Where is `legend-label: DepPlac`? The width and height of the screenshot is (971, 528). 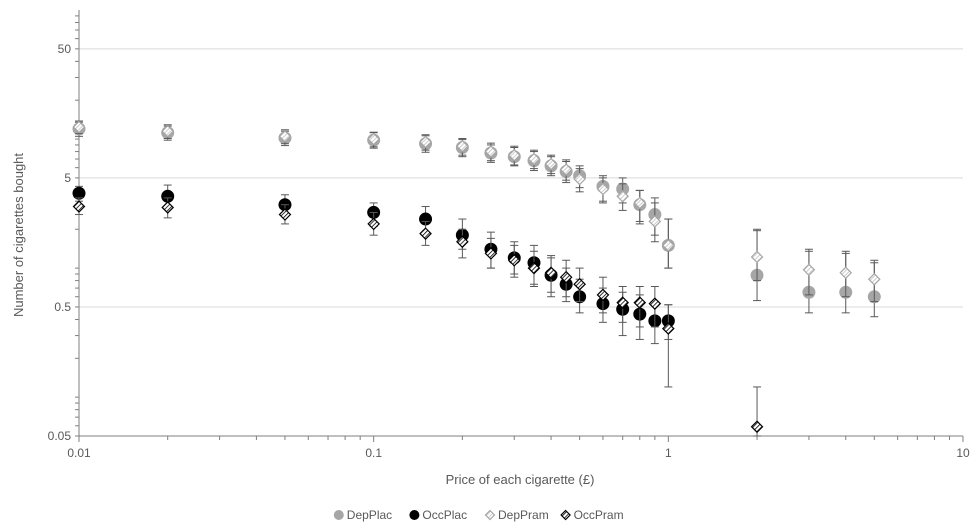 legend-label: DepPlac is located at coordinates (369, 515).